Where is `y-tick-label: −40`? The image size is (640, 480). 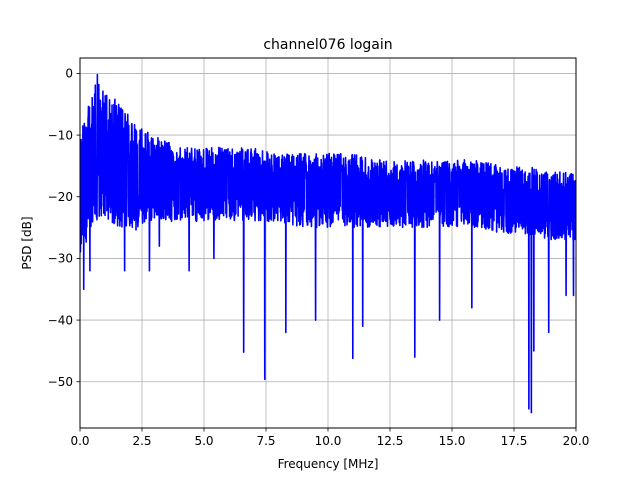
y-tick-label: −40 is located at coordinates (60, 320).